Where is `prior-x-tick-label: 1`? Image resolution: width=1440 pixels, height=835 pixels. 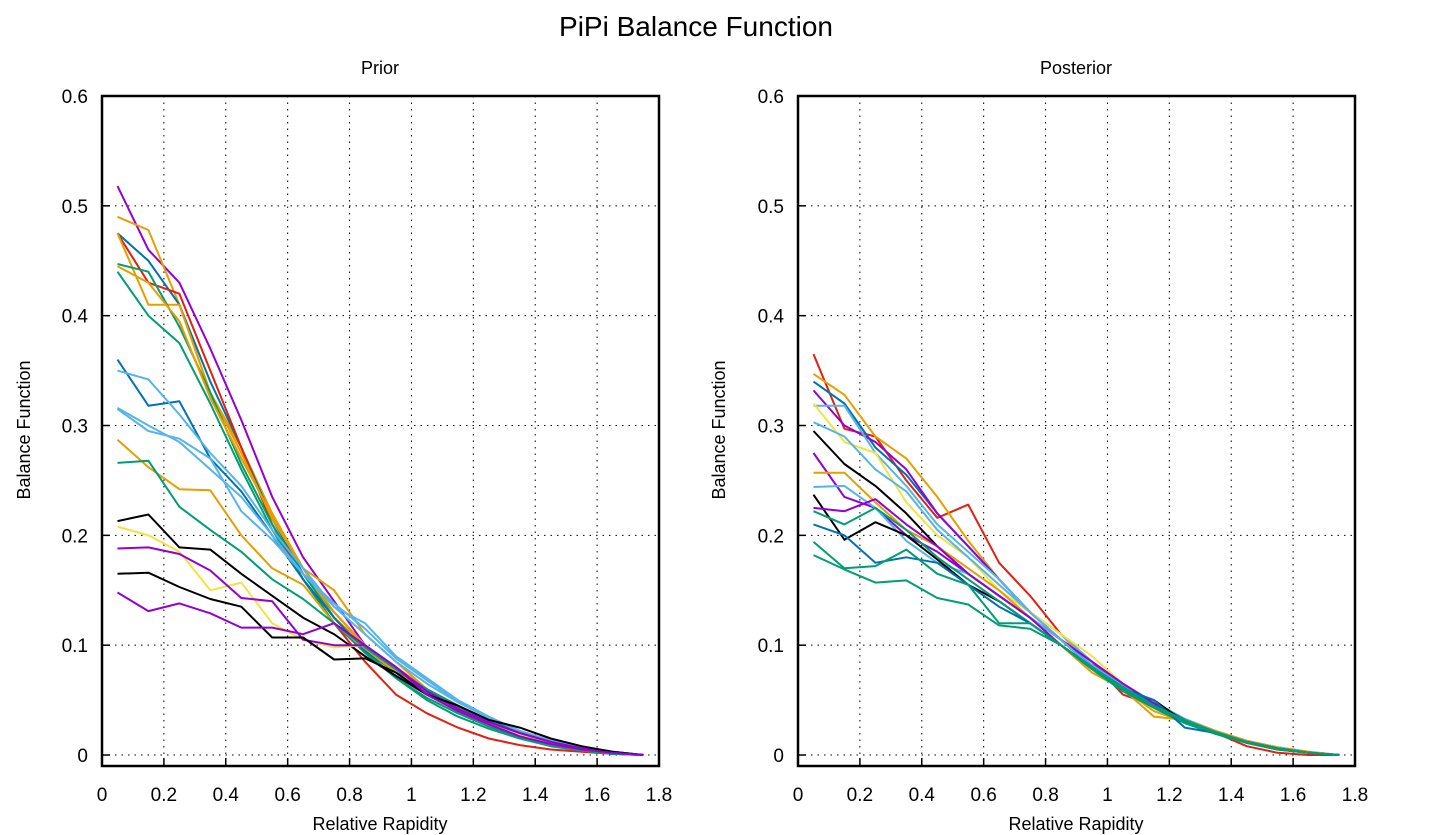
prior-x-tick-label: 1 is located at coordinates (411, 795).